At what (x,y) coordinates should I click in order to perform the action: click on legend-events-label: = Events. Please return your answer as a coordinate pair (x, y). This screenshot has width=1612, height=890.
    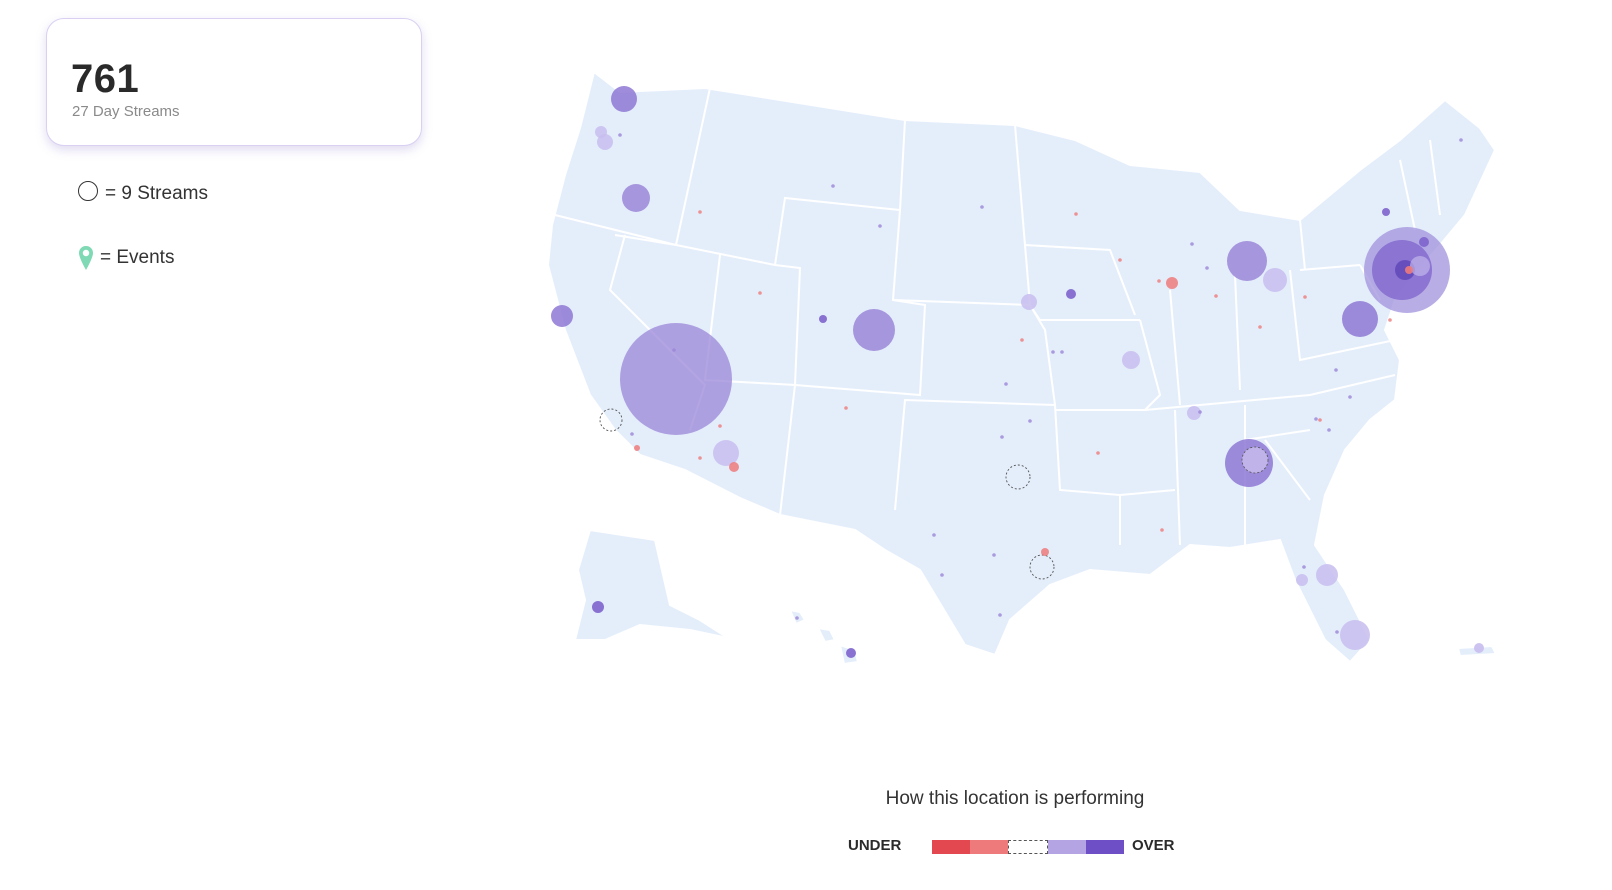
    Looking at the image, I should click on (137, 257).